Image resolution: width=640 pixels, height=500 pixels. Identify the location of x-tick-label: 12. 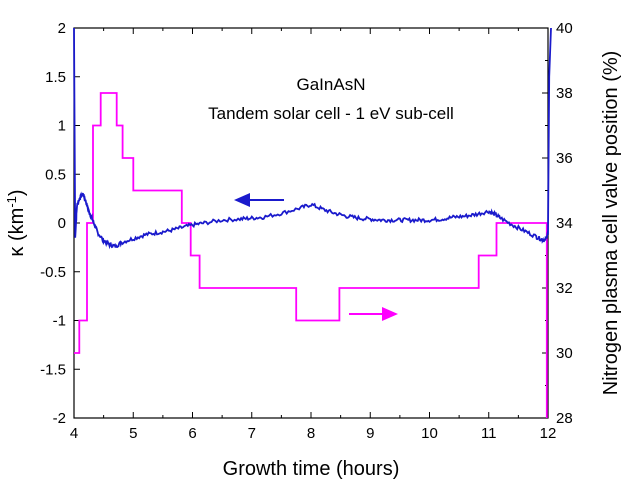
(548, 433).